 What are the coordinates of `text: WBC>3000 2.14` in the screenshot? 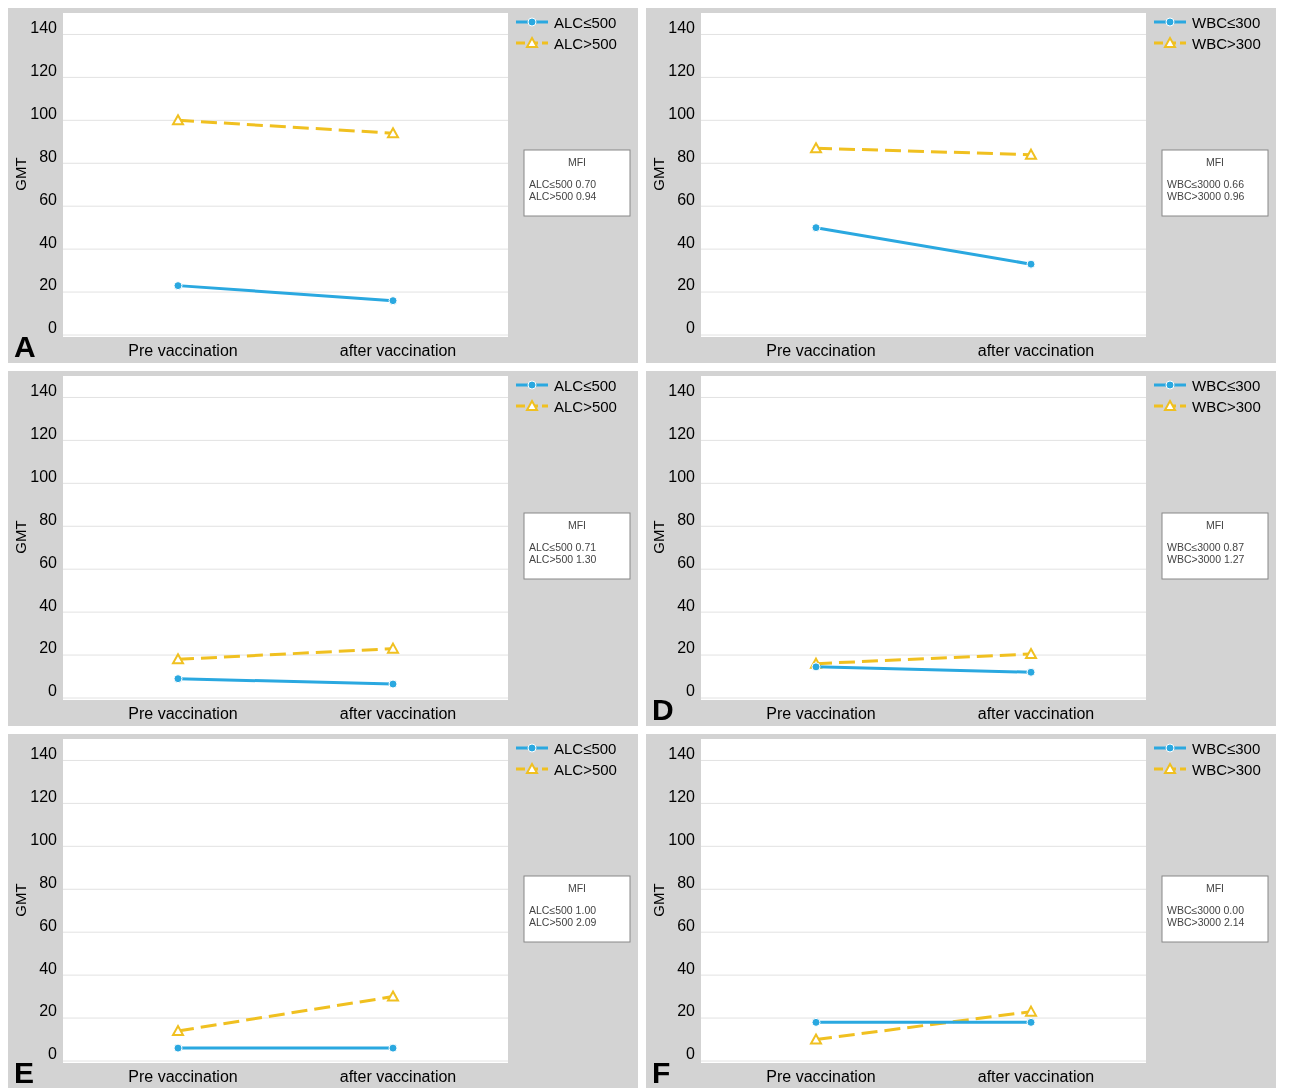 It's located at (1206, 922).